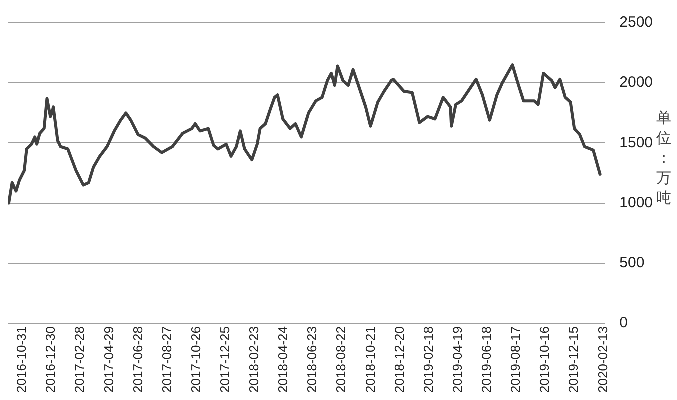 The image size is (677, 400). Describe the element at coordinates (254, 359) in the screenshot. I see `x-tick-label: 2018-02-23` at that location.